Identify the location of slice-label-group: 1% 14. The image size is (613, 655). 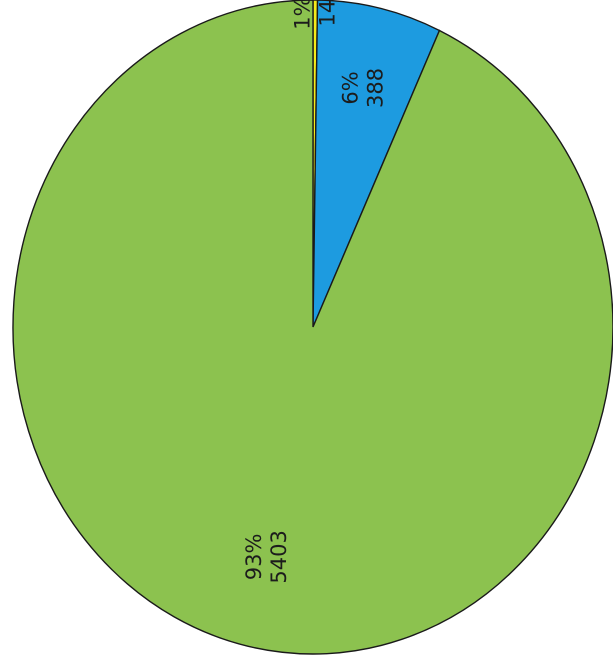
(315, 15).